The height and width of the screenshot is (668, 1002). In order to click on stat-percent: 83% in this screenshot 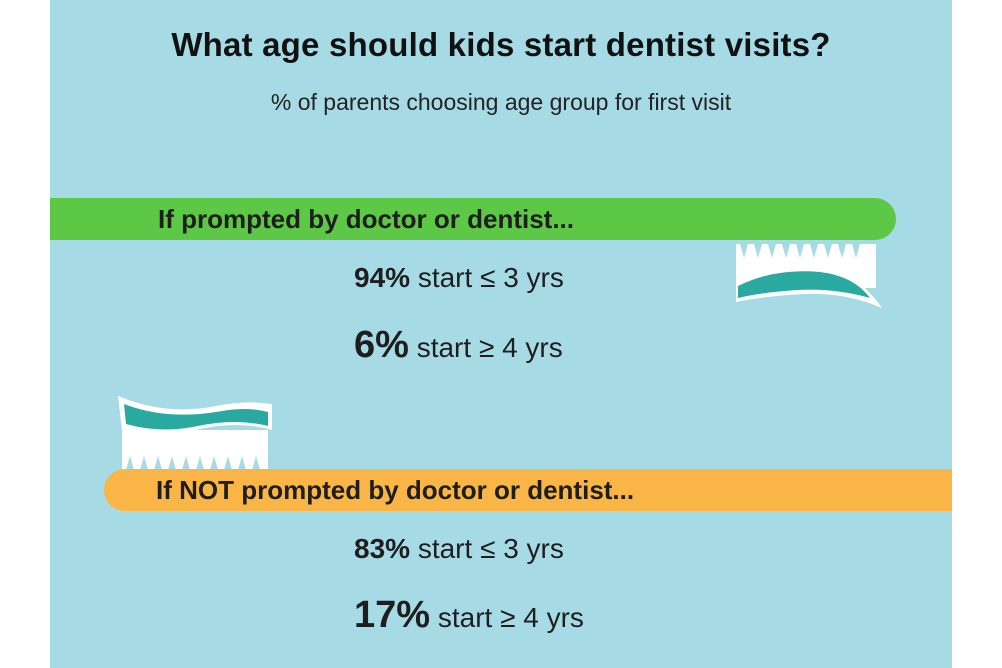, I will do `click(382, 548)`.